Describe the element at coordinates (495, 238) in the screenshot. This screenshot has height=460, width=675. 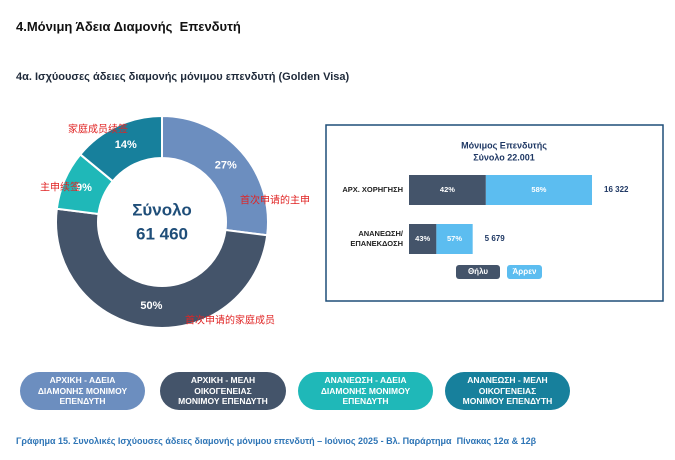
I see `bar-total: 5 679` at that location.